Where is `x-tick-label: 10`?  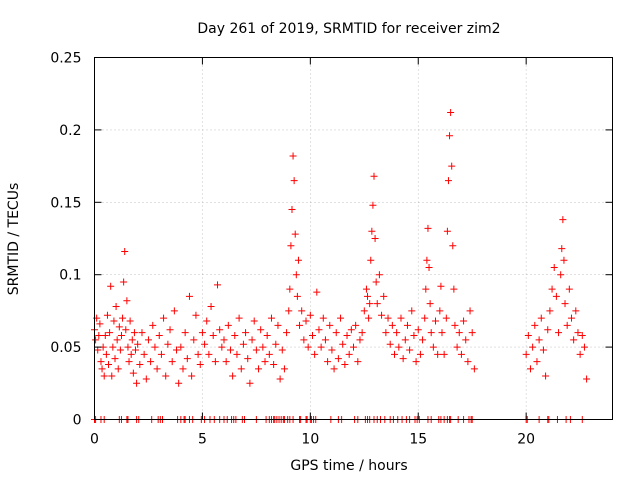
x-tick-label: 10 is located at coordinates (310, 440).